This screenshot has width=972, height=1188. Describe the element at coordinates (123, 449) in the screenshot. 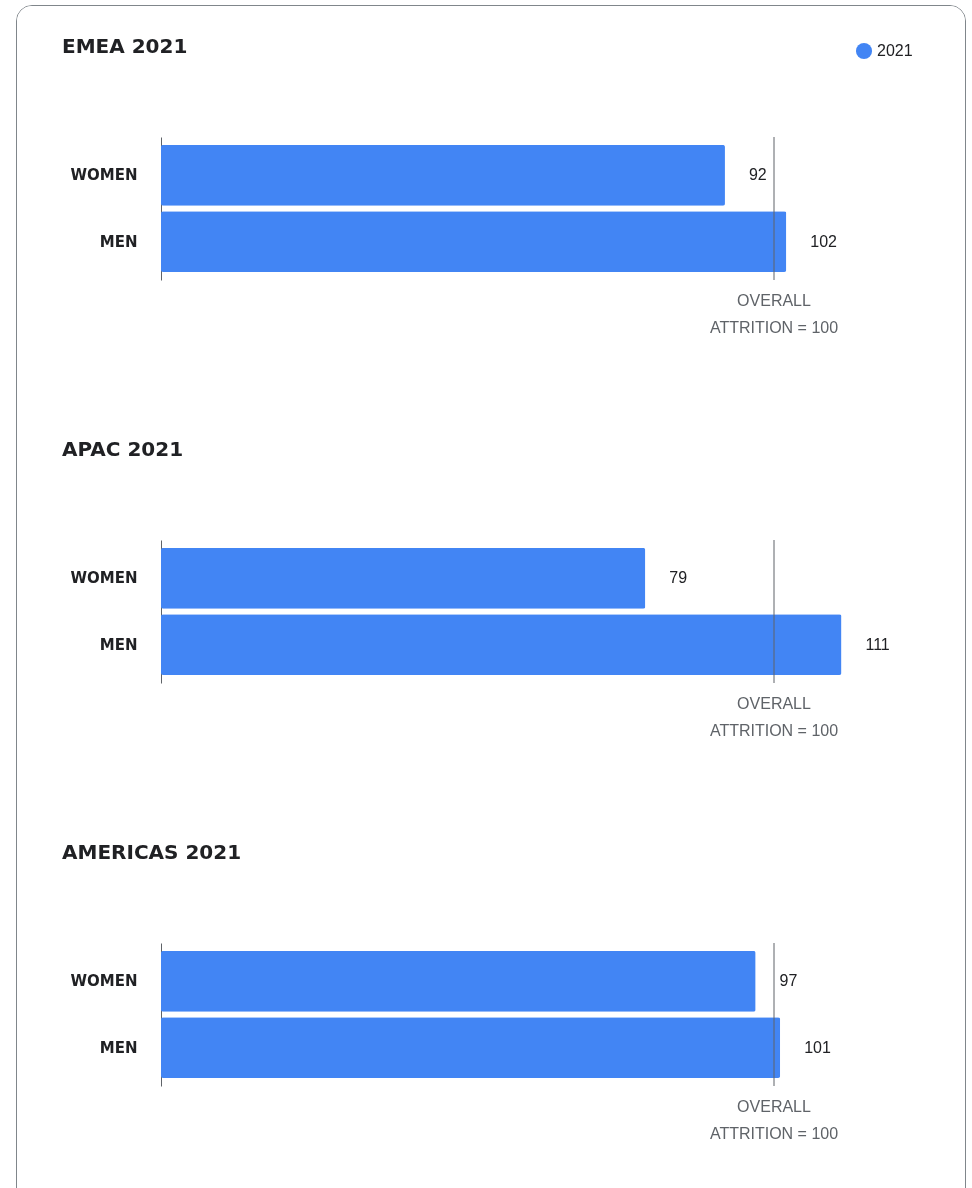

I see `chart-title: APAC 2021` at that location.